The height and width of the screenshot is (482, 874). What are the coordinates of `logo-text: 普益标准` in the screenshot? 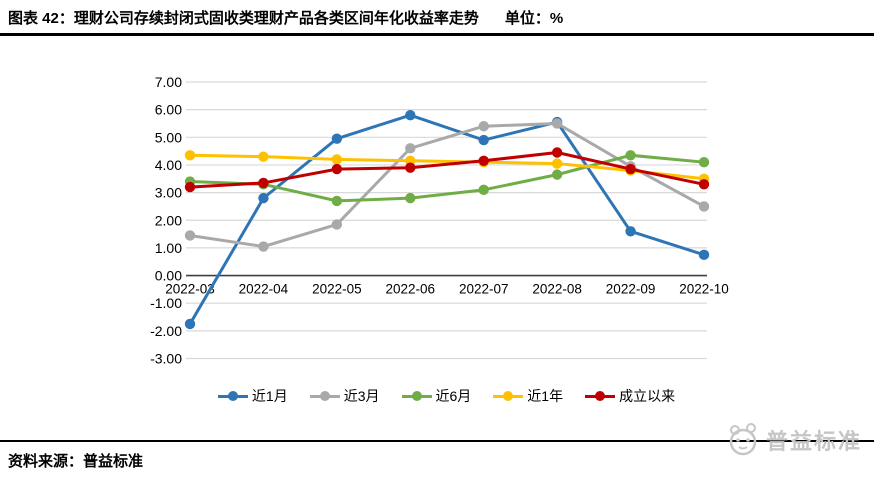 It's located at (813, 441).